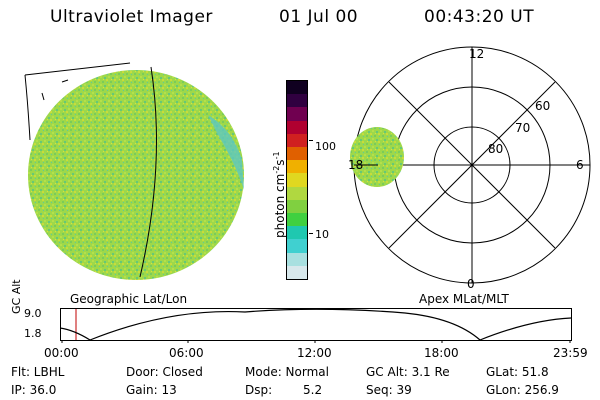 The image size is (600, 400). Describe the element at coordinates (580, 165) in the screenshot. I see `mlt-label-6: 6` at that location.